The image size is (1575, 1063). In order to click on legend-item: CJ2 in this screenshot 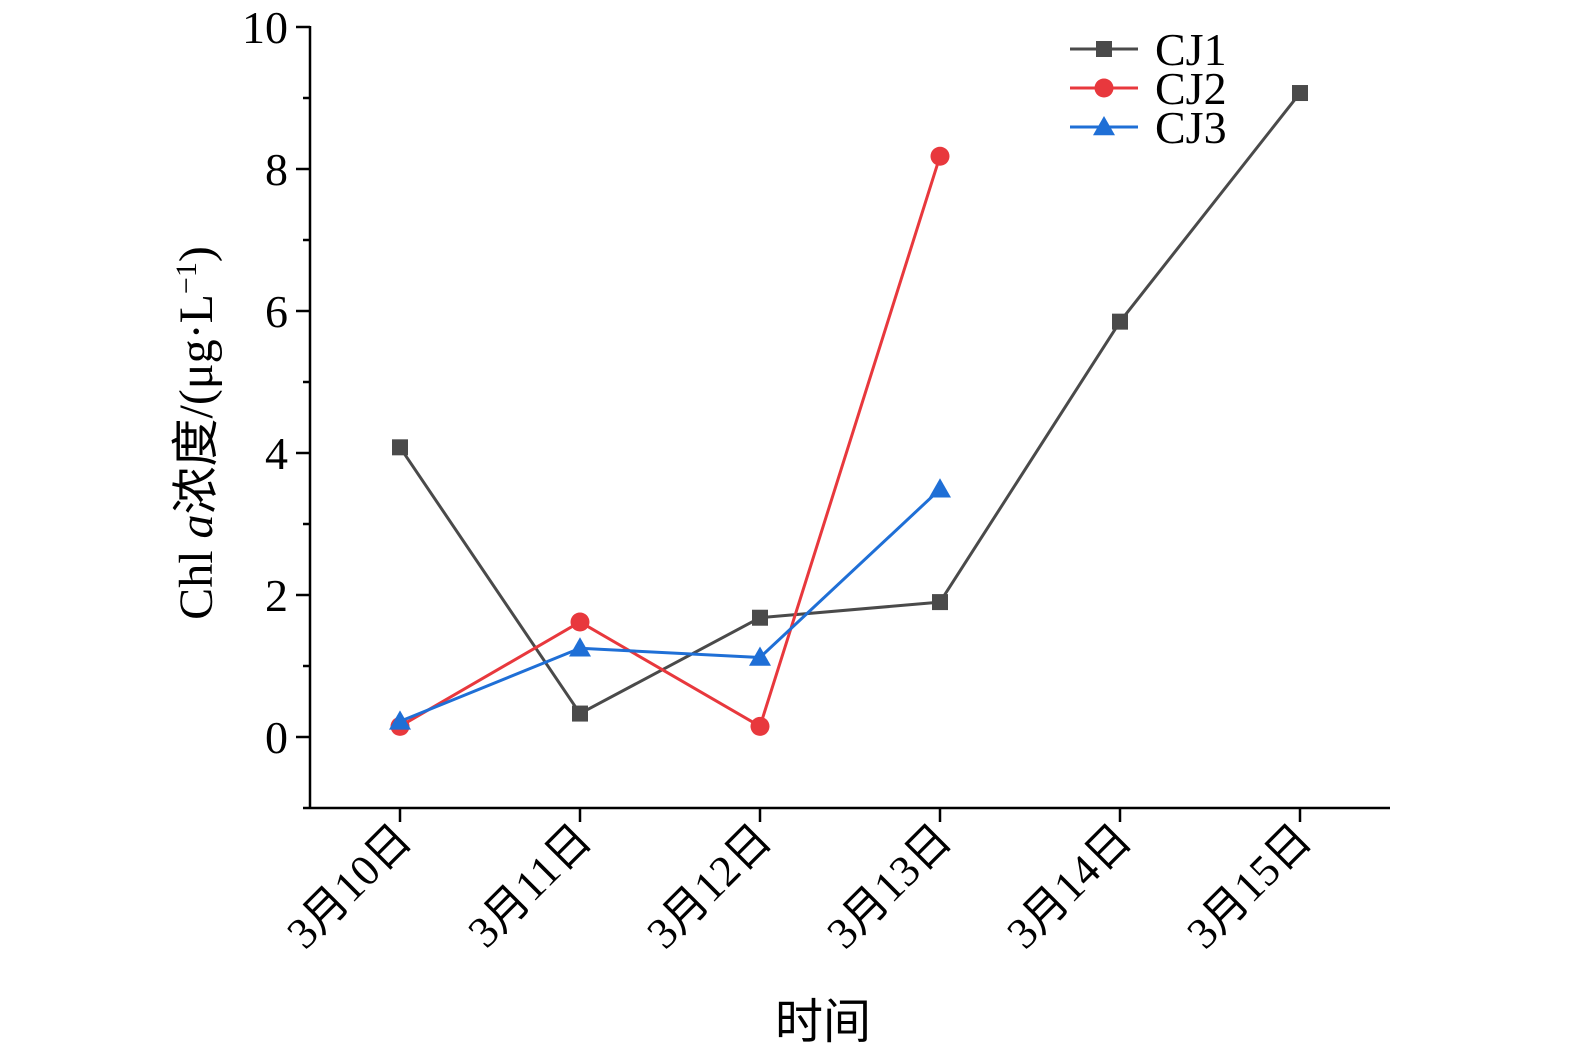, I will do `click(1148, 88)`.